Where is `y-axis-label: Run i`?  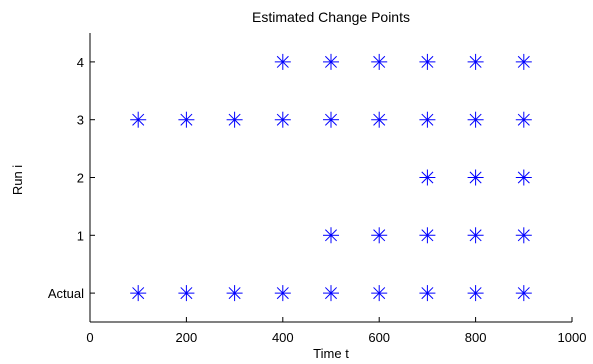
y-axis-label: Run i is located at coordinates (17, 180).